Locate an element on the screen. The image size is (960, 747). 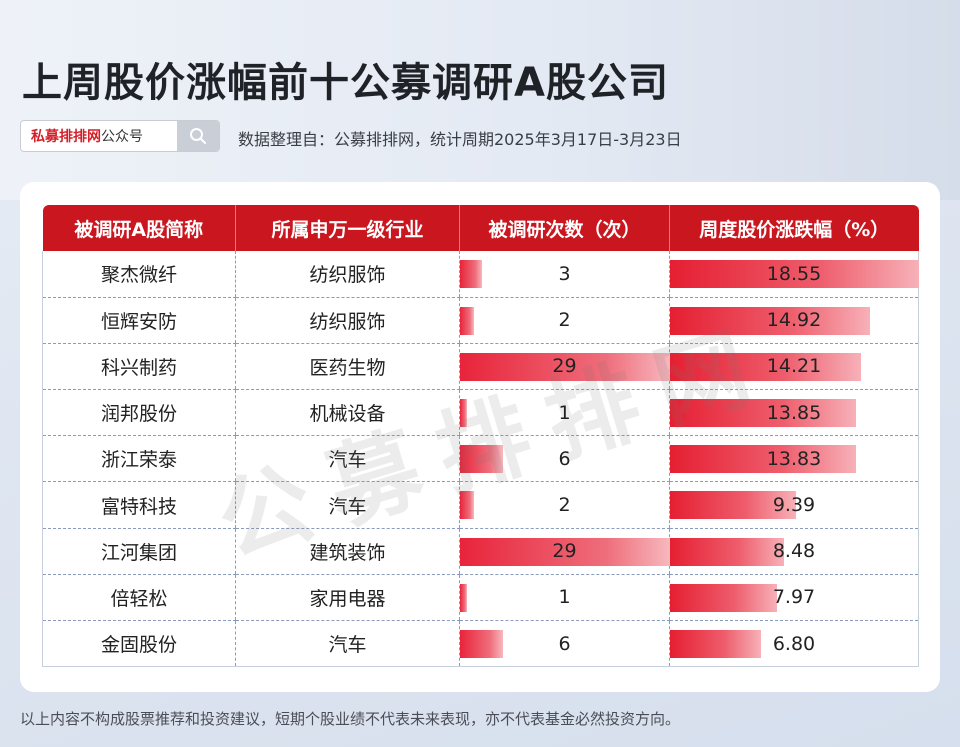
visit-count-cell: 3 is located at coordinates (564, 274).